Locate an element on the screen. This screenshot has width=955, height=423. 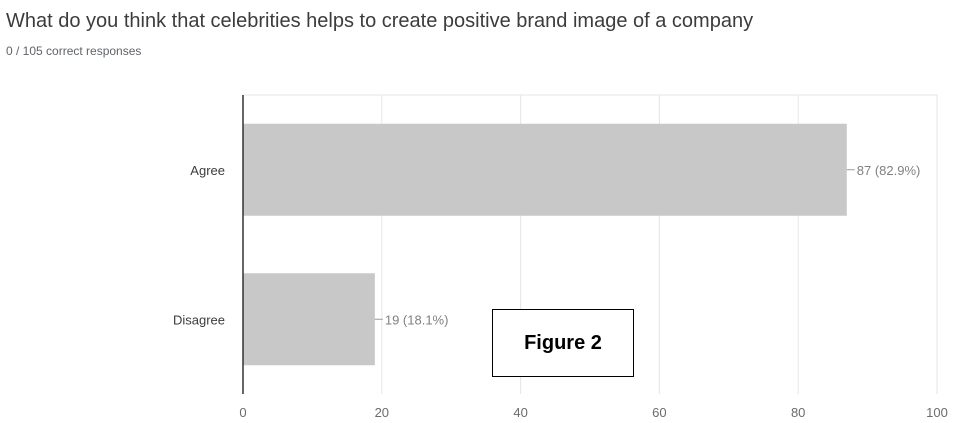
figure-caption-box: Figure 2 is located at coordinates (563, 343).